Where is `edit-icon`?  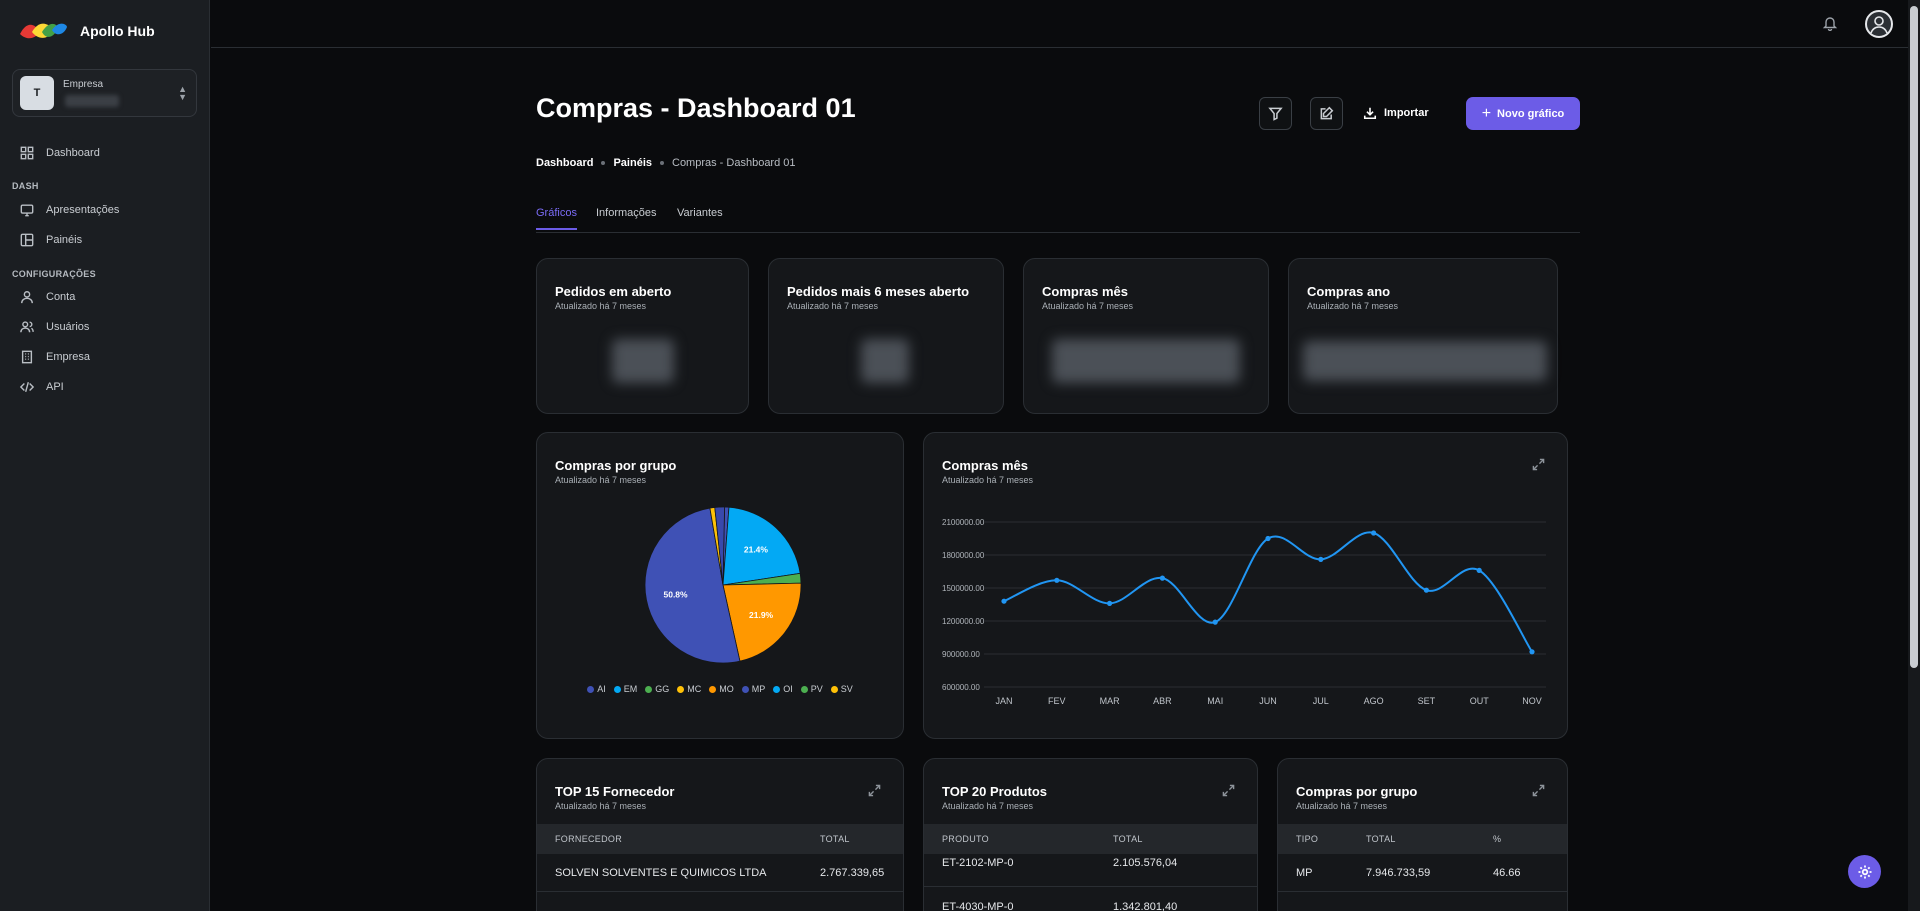 edit-icon is located at coordinates (1327, 113).